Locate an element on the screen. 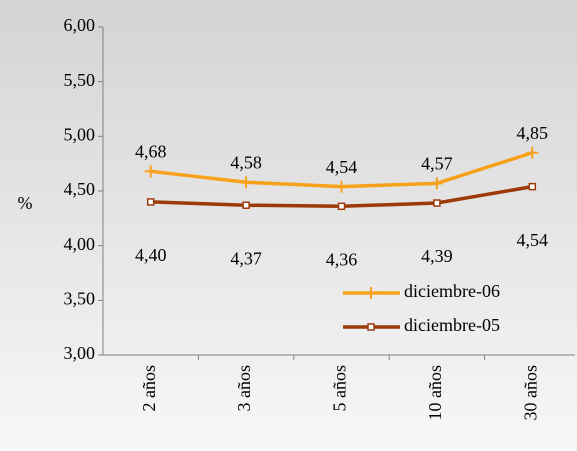 This screenshot has width=577, height=451. y-tick-label: 4,00 is located at coordinates (80, 244).